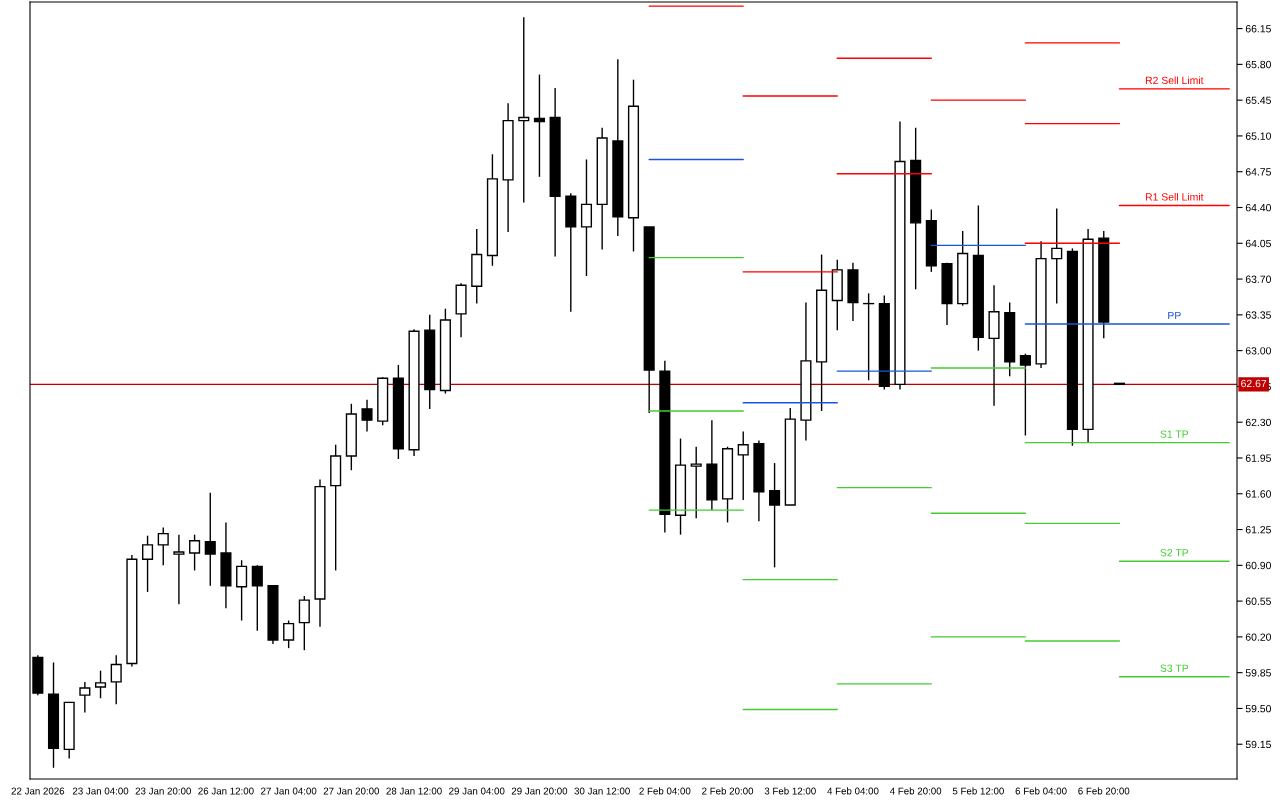 The height and width of the screenshot is (800, 1280). I want to click on y-tick-label: 59.50, so click(1258, 708).